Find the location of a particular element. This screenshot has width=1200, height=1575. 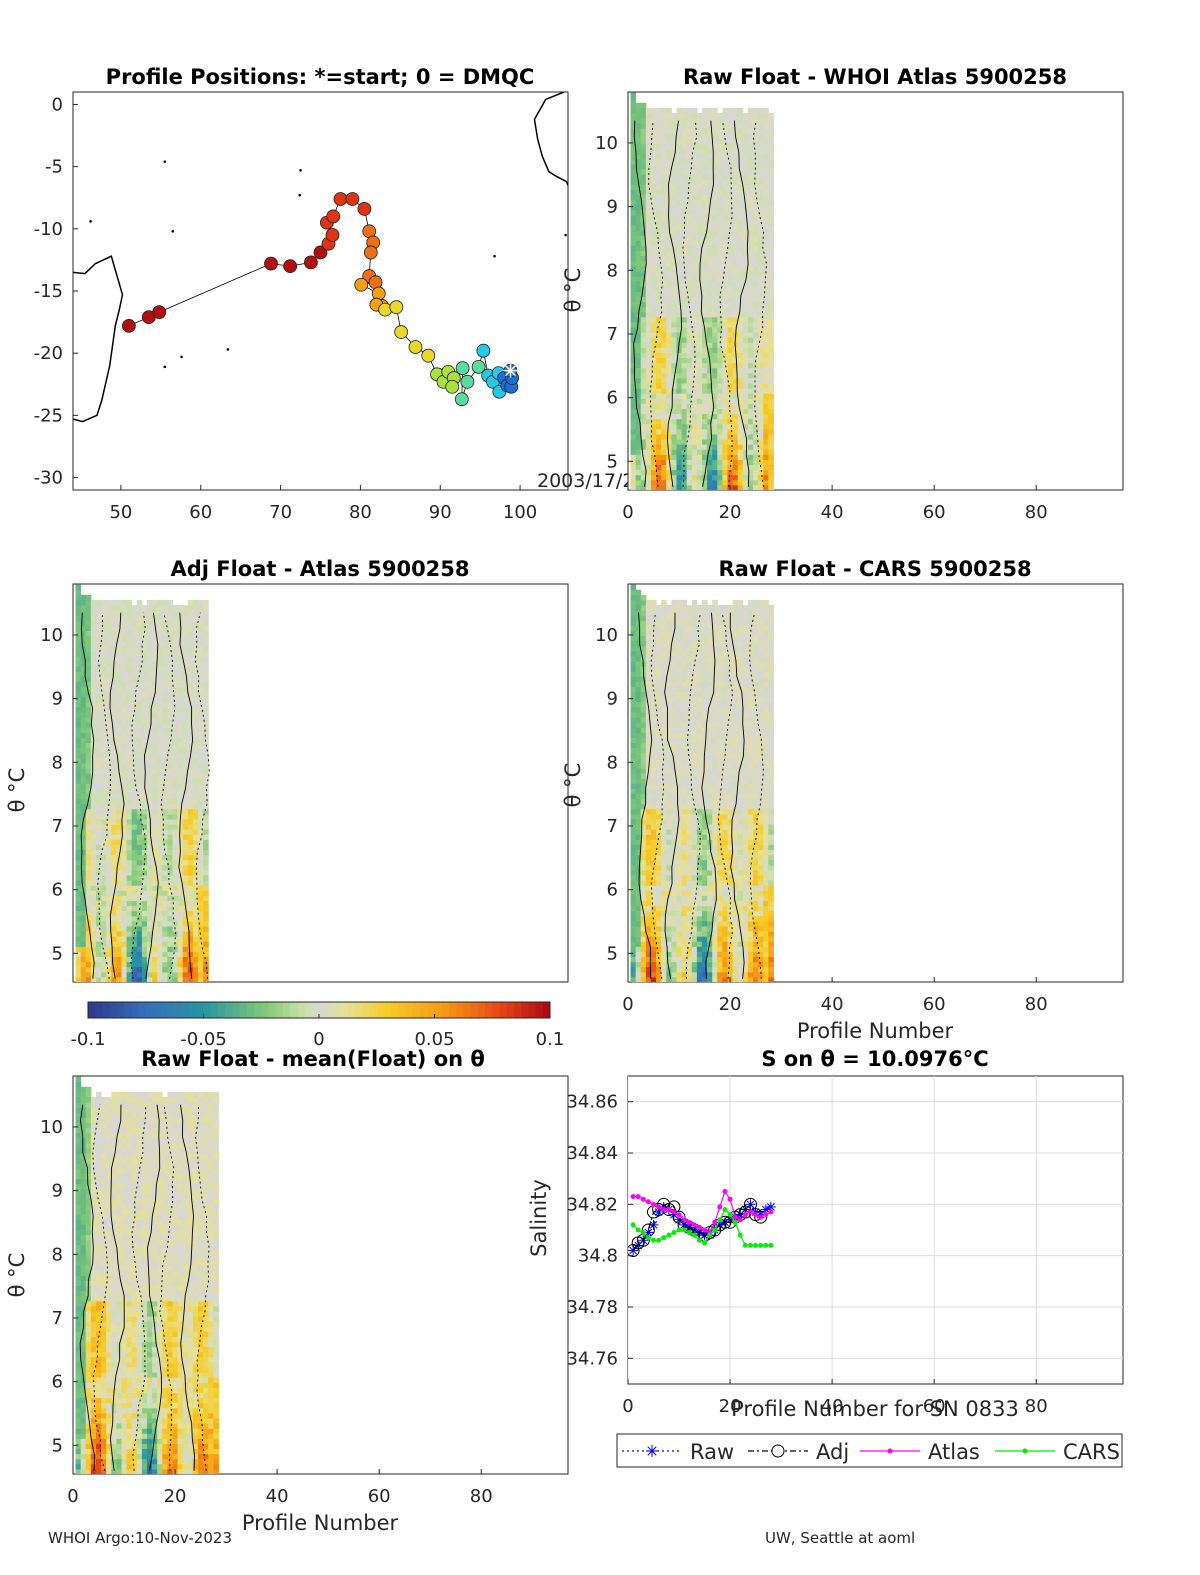

raw-whoi-contour is located at coordinates (741, 303).